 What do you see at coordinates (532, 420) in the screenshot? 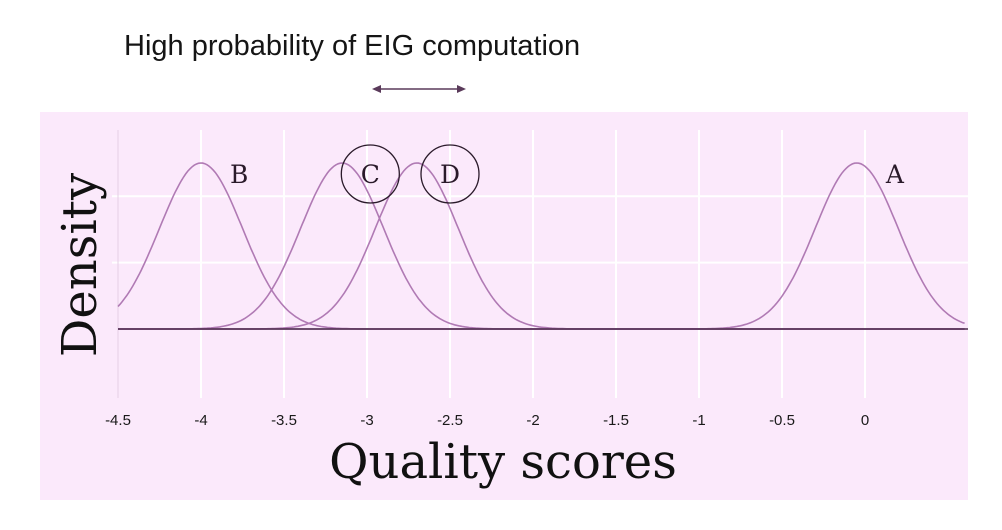
I see `x-tick-label: -2` at bounding box center [532, 420].